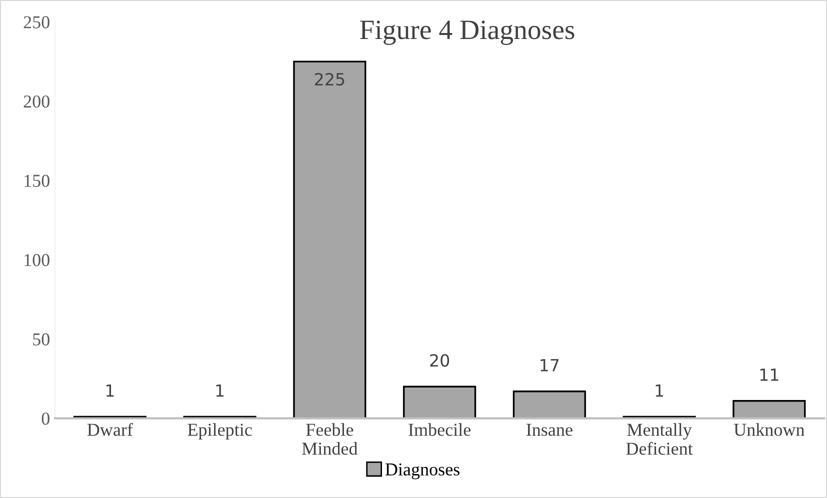 The width and height of the screenshot is (827, 498). Describe the element at coordinates (37, 180) in the screenshot. I see `y-tick-label: 150` at that location.